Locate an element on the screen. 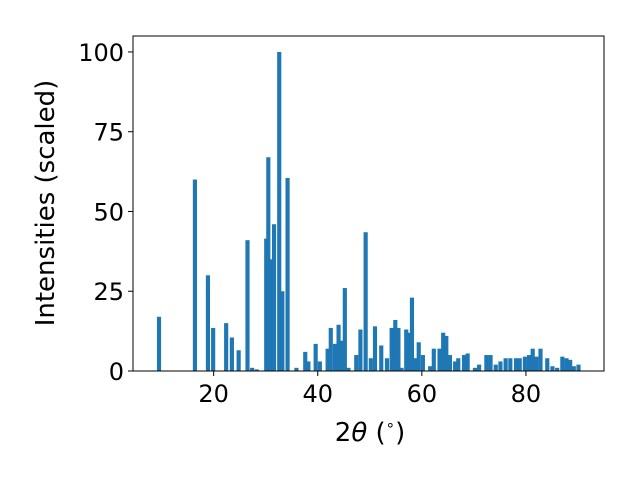  x-tick-label: 80 is located at coordinates (526, 394).